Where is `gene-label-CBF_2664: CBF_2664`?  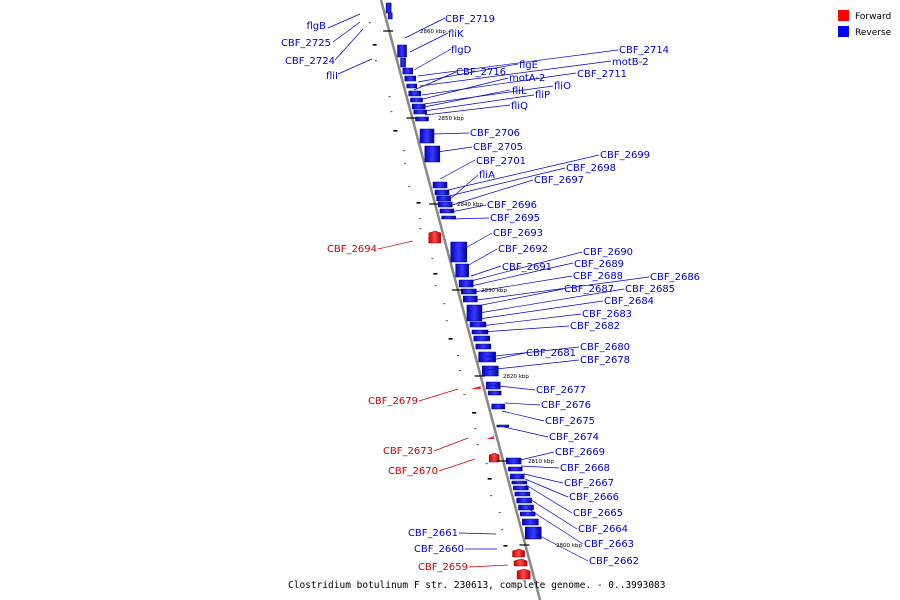
gene-label-CBF_2664: CBF_2664 is located at coordinates (603, 529).